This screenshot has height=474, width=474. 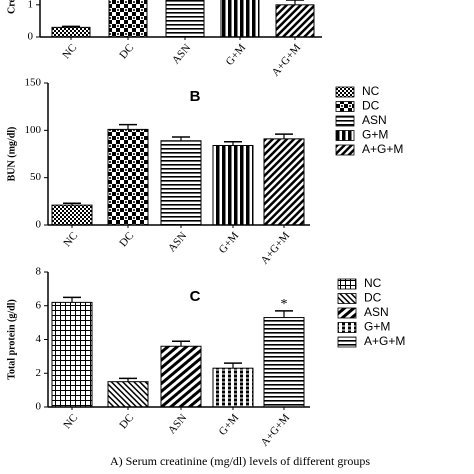 What do you see at coordinates (39, 272) in the screenshot?
I see `y-tick-label: 8` at bounding box center [39, 272].